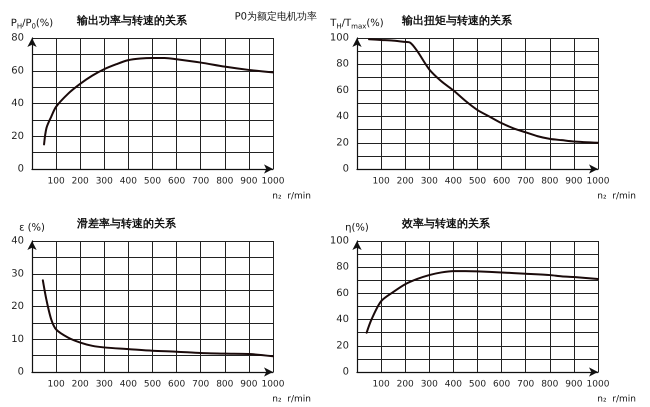  What do you see at coordinates (276, 16) in the screenshot?
I see `text: P0为额定电机功率` at bounding box center [276, 16].